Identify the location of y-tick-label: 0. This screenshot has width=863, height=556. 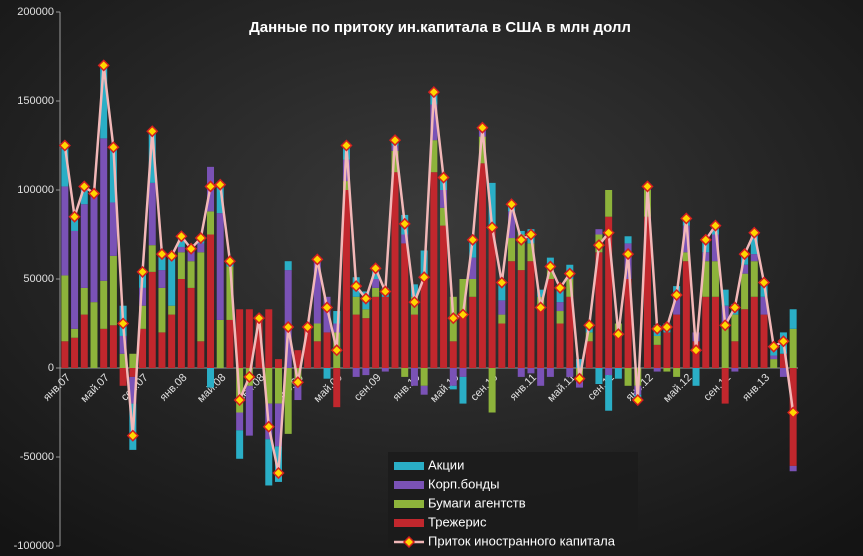
(51, 368).